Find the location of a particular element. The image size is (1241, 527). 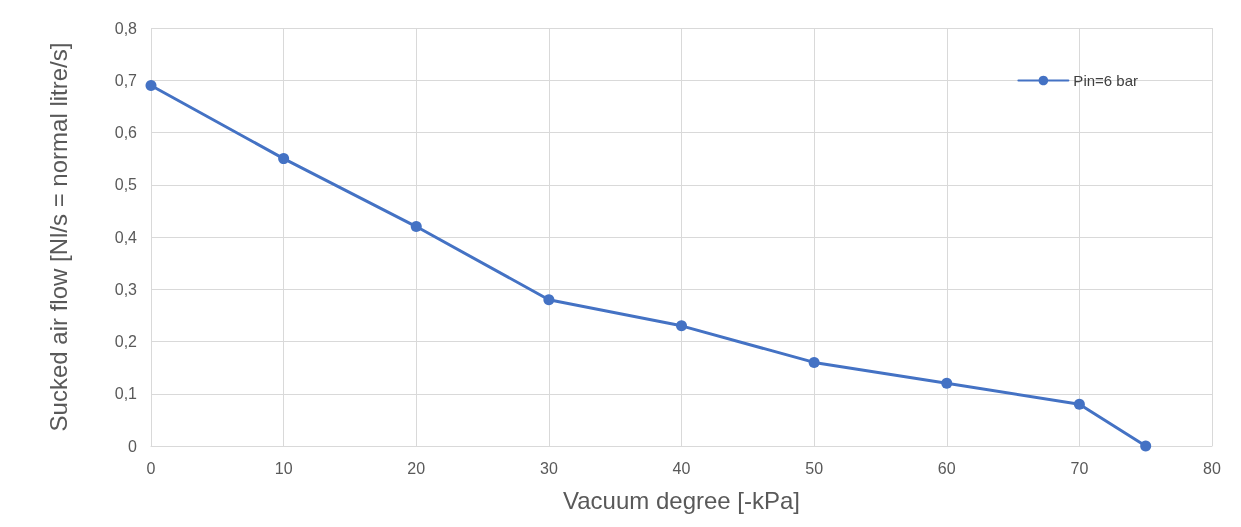

y-tick-label: 0,1 is located at coordinates (126, 394).